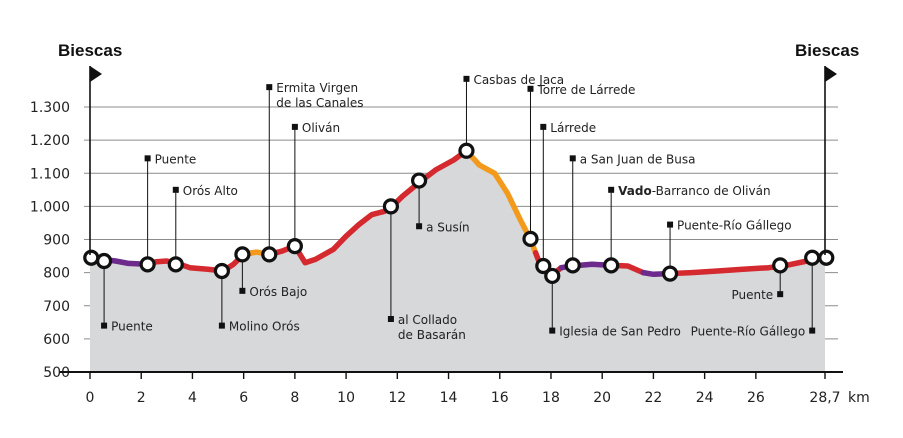 This screenshot has width=903, height=438. What do you see at coordinates (321, 128) in the screenshot?
I see `waypoint-label: Oliván` at bounding box center [321, 128].